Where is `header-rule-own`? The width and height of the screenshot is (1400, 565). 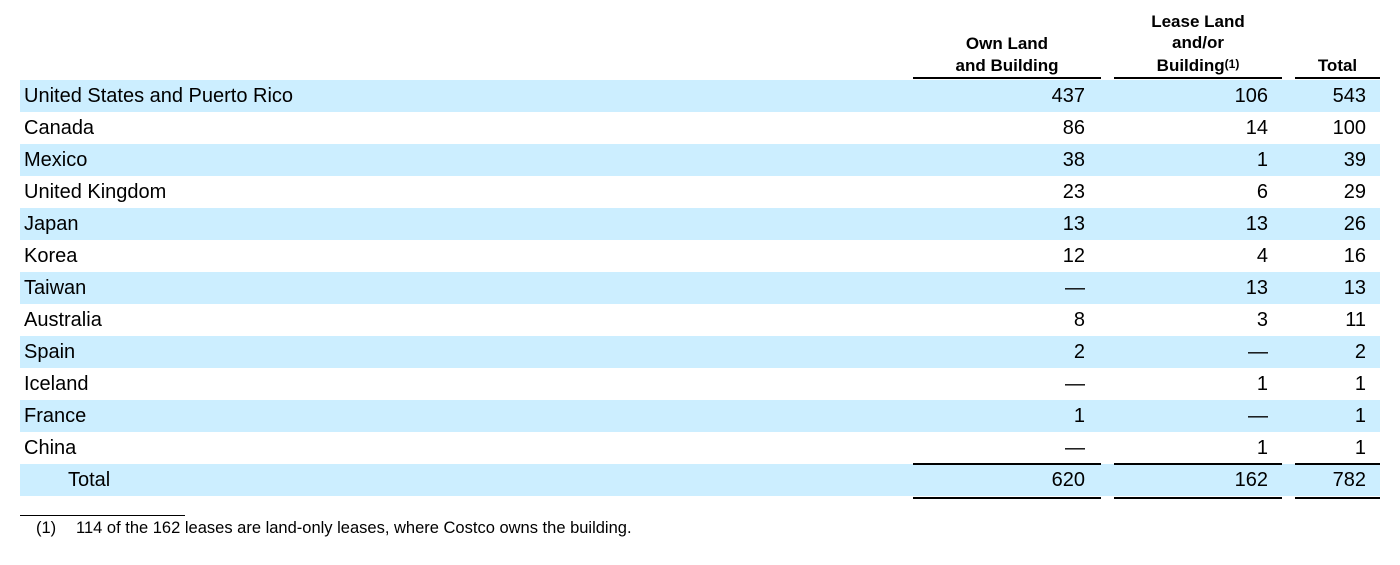
header-rule-own is located at coordinates (1007, 78).